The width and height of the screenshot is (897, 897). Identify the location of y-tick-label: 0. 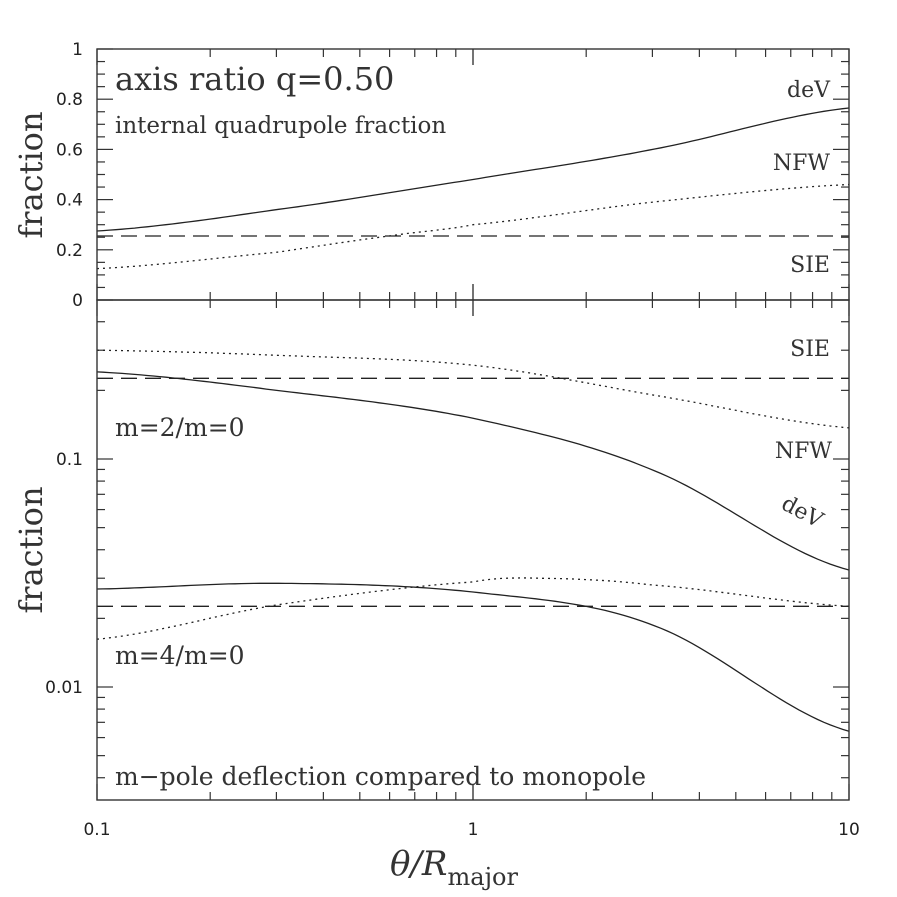
(77, 301).